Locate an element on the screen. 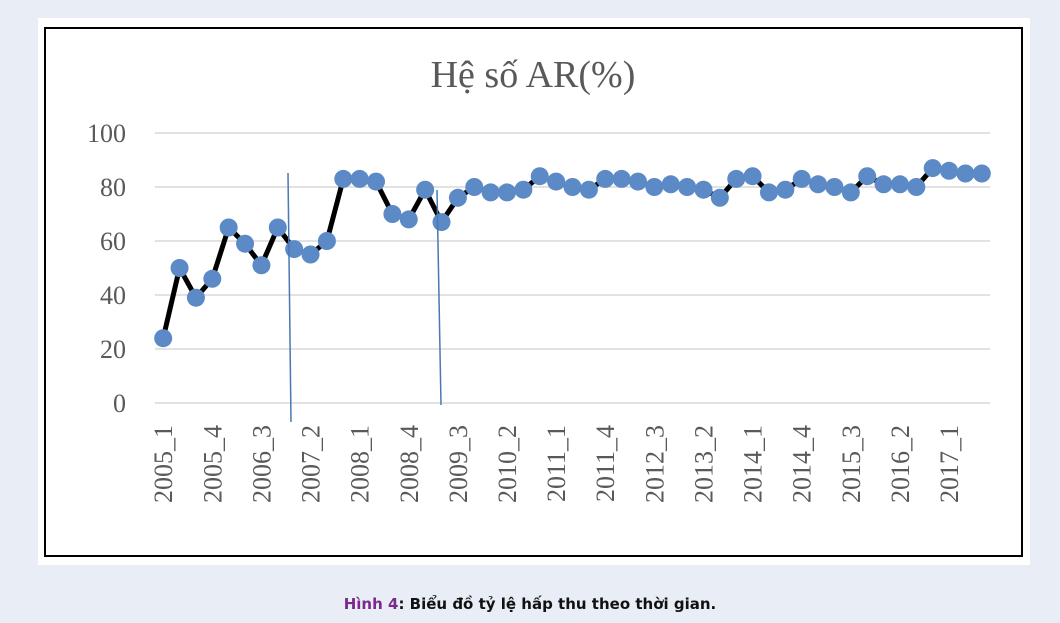 This screenshot has width=1060, height=623. x-tick-label: 2008_4 is located at coordinates (409, 464).